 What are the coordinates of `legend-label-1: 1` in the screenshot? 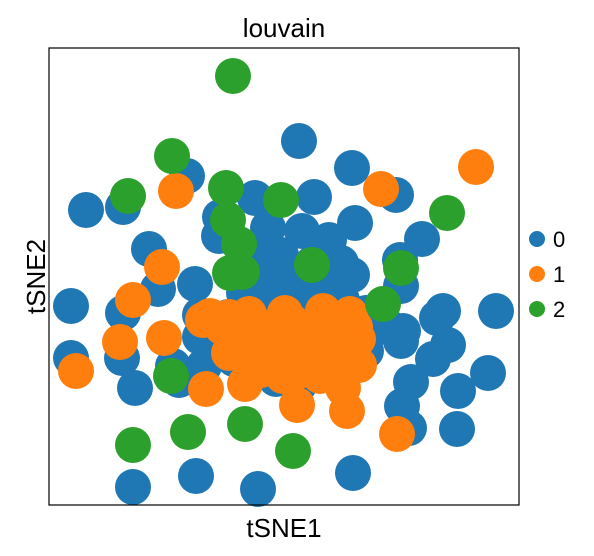 It's located at (559, 274).